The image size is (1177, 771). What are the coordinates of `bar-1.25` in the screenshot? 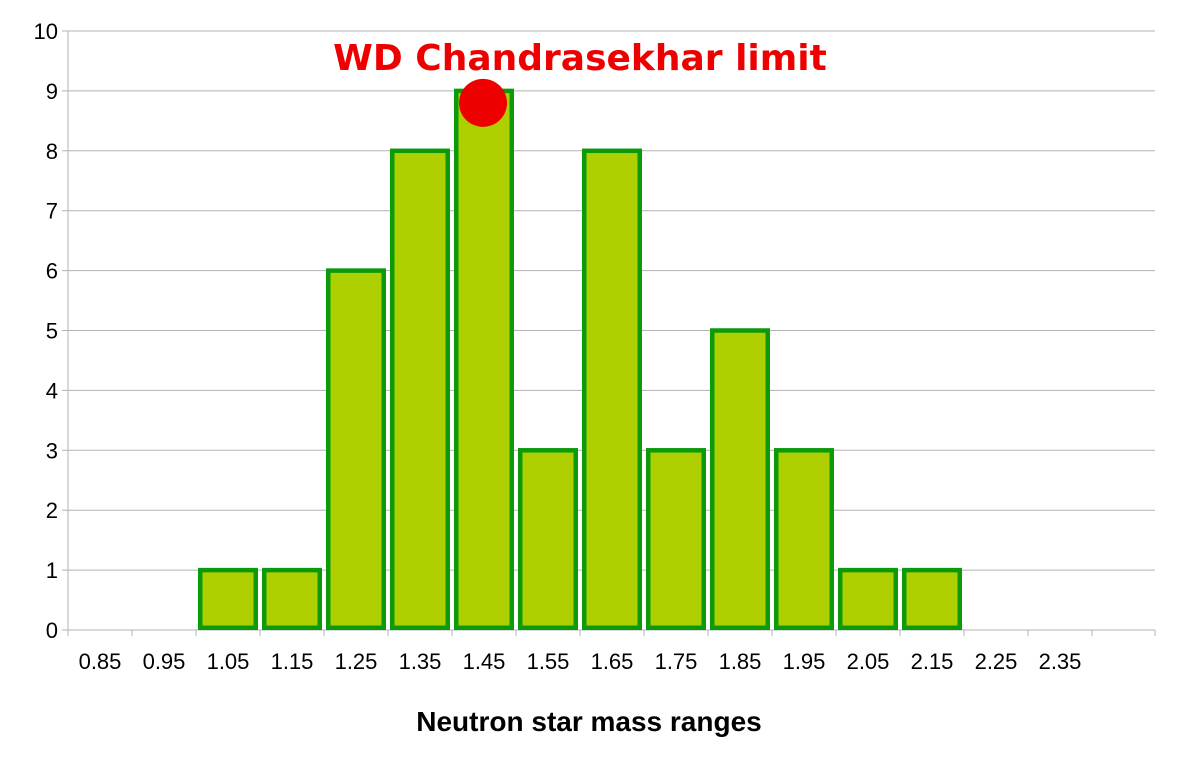 It's located at (356, 449).